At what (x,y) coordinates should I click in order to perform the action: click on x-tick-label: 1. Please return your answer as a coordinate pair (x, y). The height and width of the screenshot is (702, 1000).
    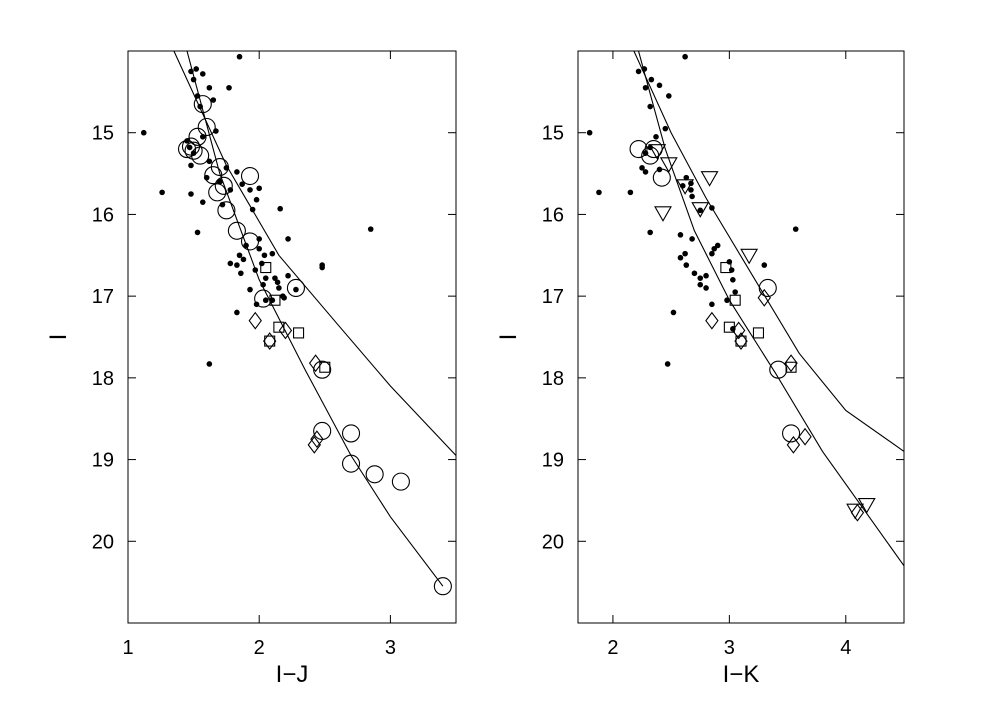
    Looking at the image, I should click on (127, 648).